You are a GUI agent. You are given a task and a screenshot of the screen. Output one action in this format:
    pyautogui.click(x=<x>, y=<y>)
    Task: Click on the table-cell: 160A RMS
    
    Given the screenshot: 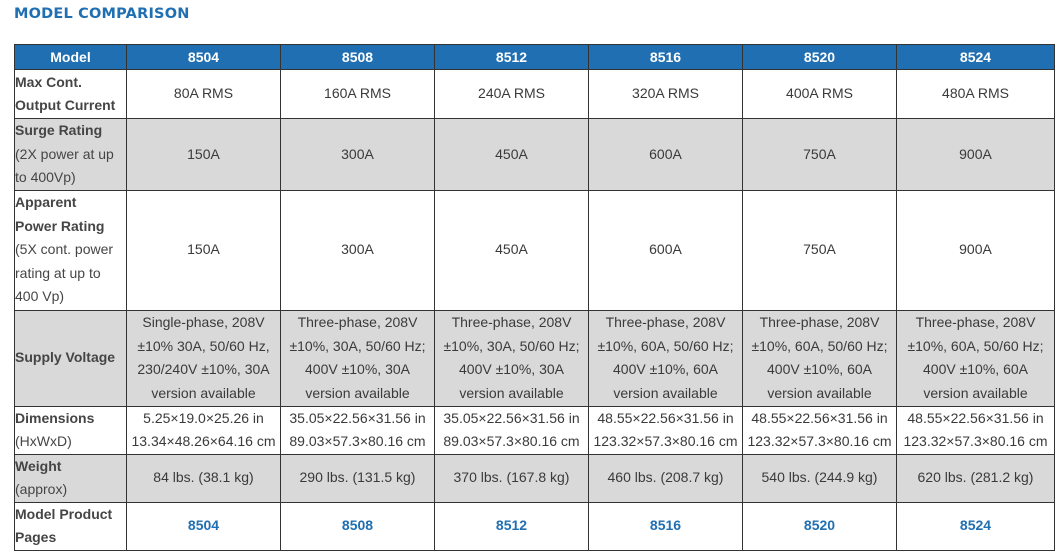 What is the action you would take?
    pyautogui.click(x=357, y=94)
    